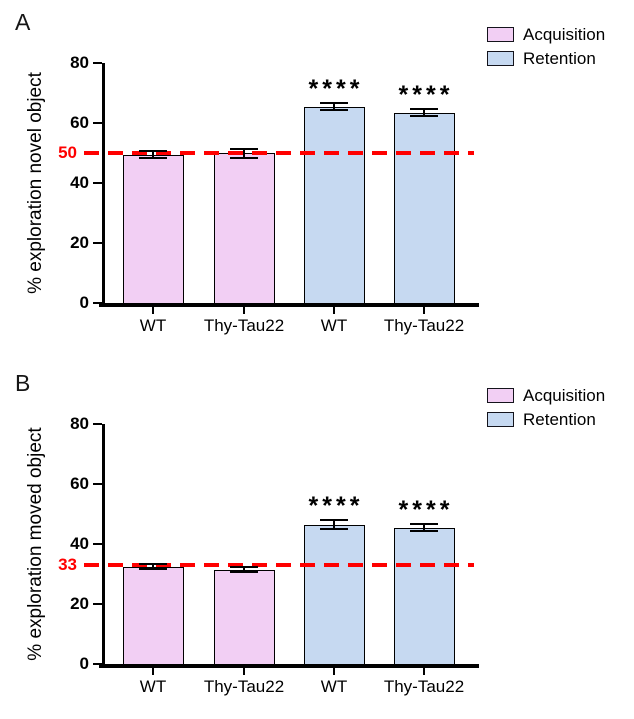 This screenshot has height=719, width=634. What do you see at coordinates (67, 152) in the screenshot?
I see `reference-value-label: 50` at bounding box center [67, 152].